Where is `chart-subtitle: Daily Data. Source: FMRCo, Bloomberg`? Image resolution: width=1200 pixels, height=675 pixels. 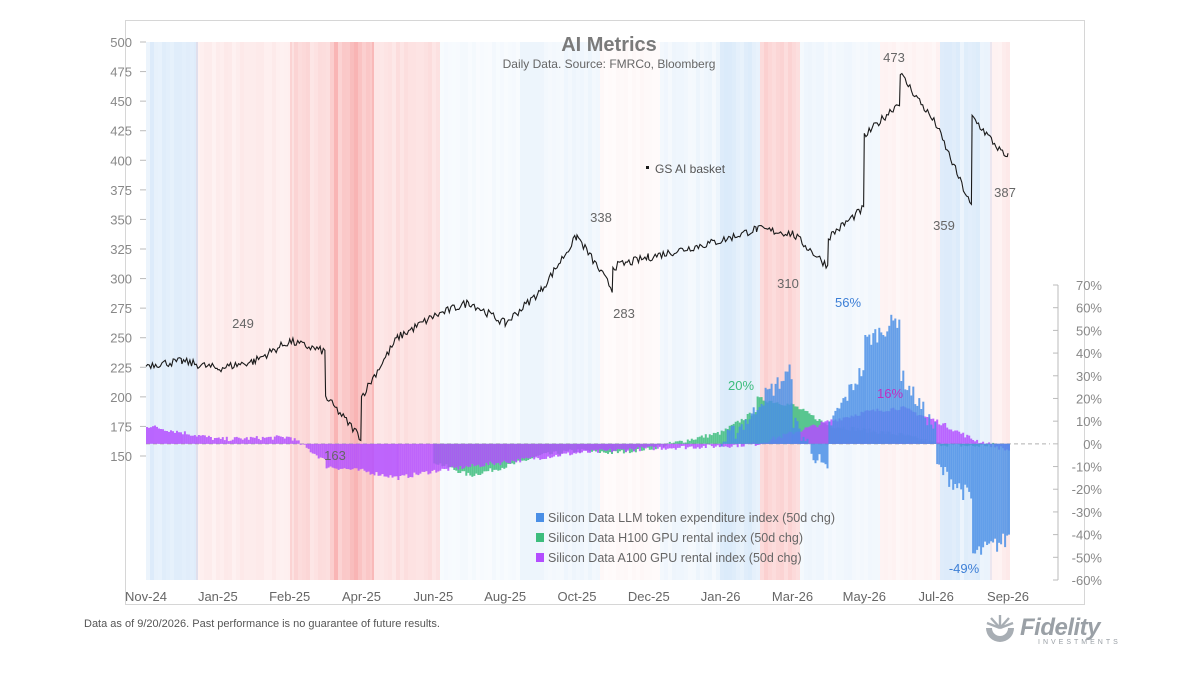 chart-subtitle: Daily Data. Source: FMRCo, Bloomberg is located at coordinates (609, 64).